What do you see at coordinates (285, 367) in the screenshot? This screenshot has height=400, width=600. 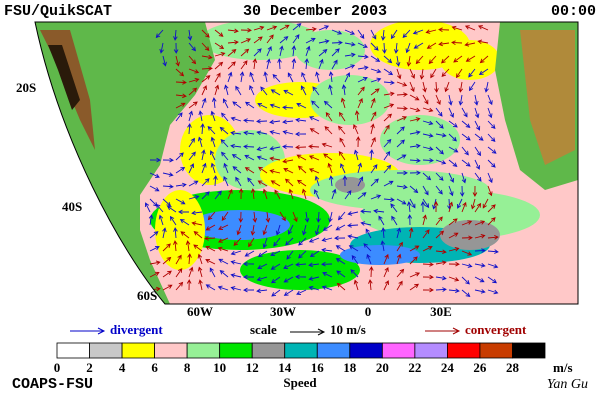 I see `colorbar-tick: 14` at bounding box center [285, 367].